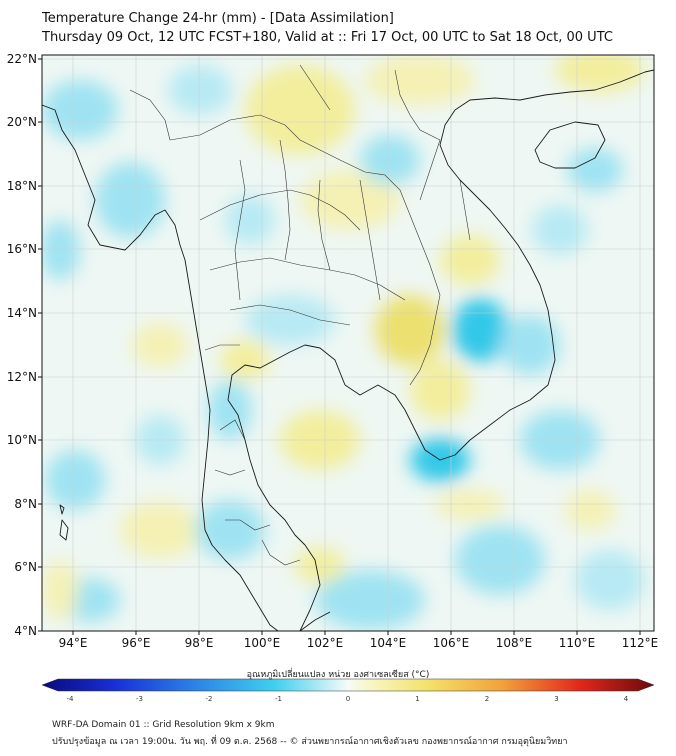 The image size is (676, 756). What do you see at coordinates (556, 699) in the screenshot?
I see `colorbar-tick-label: 3` at bounding box center [556, 699].